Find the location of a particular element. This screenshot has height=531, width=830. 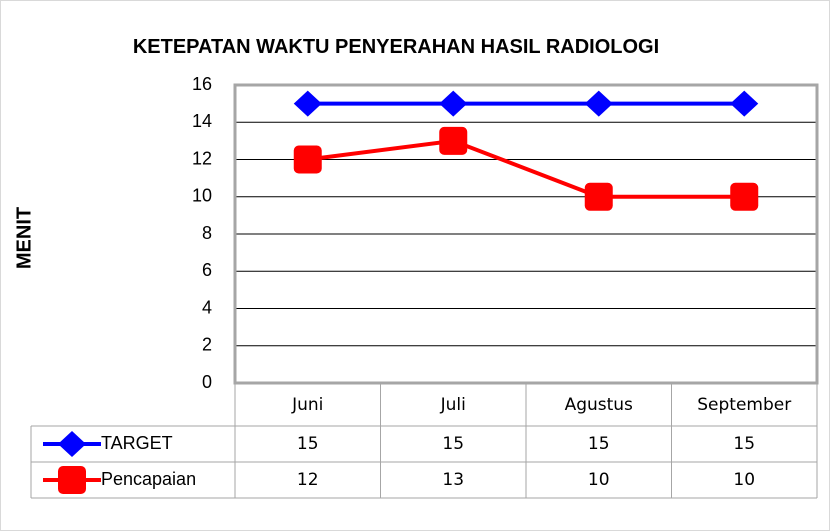

y-tick-label: 4 is located at coordinates (207, 307).